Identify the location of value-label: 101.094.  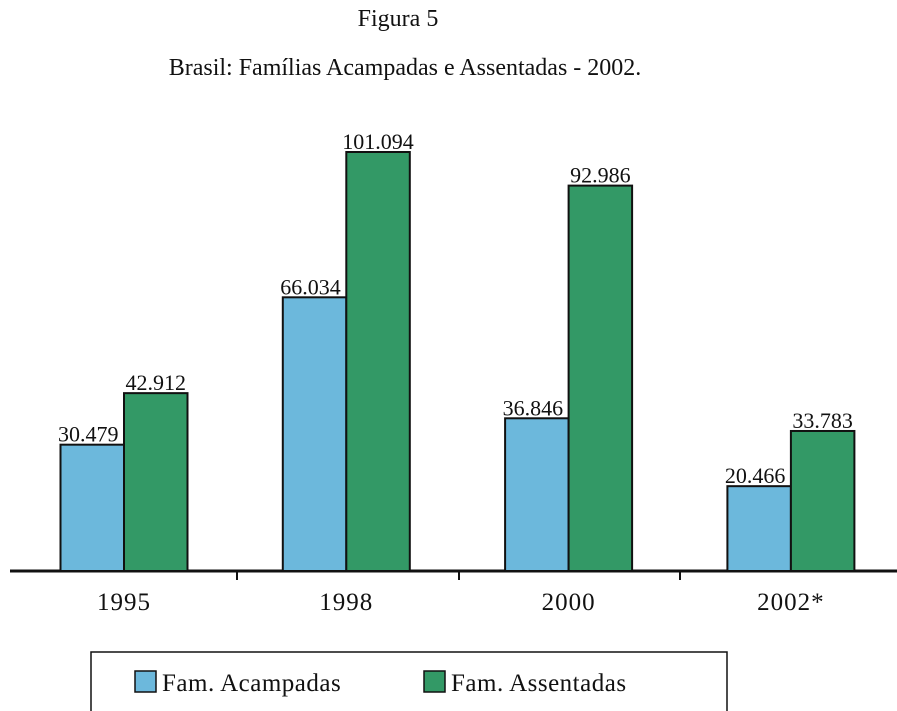
(378, 141).